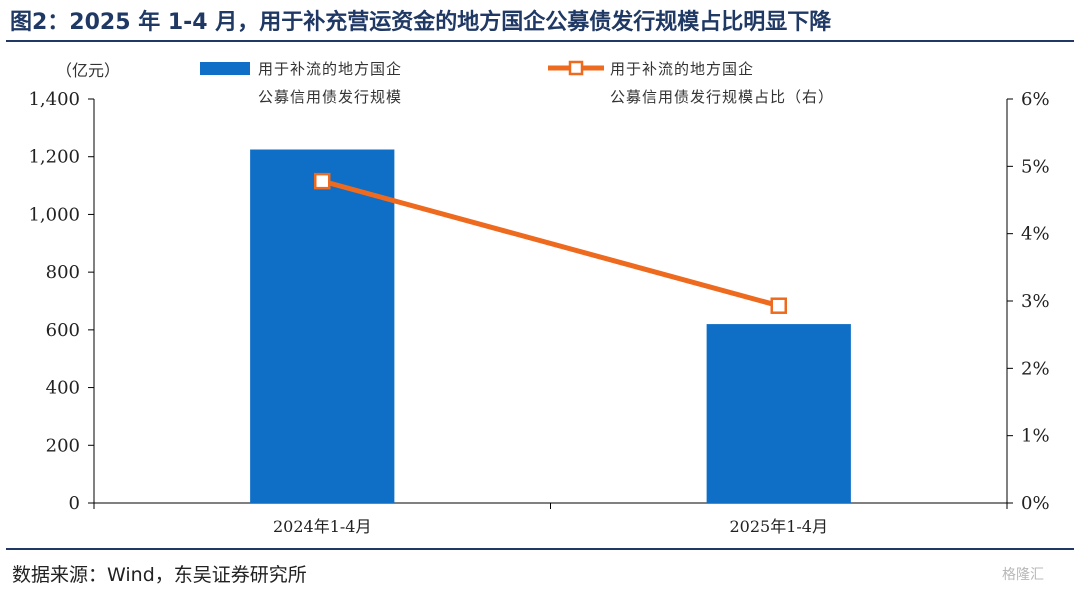  I want to click on line-series, so click(550, 243).